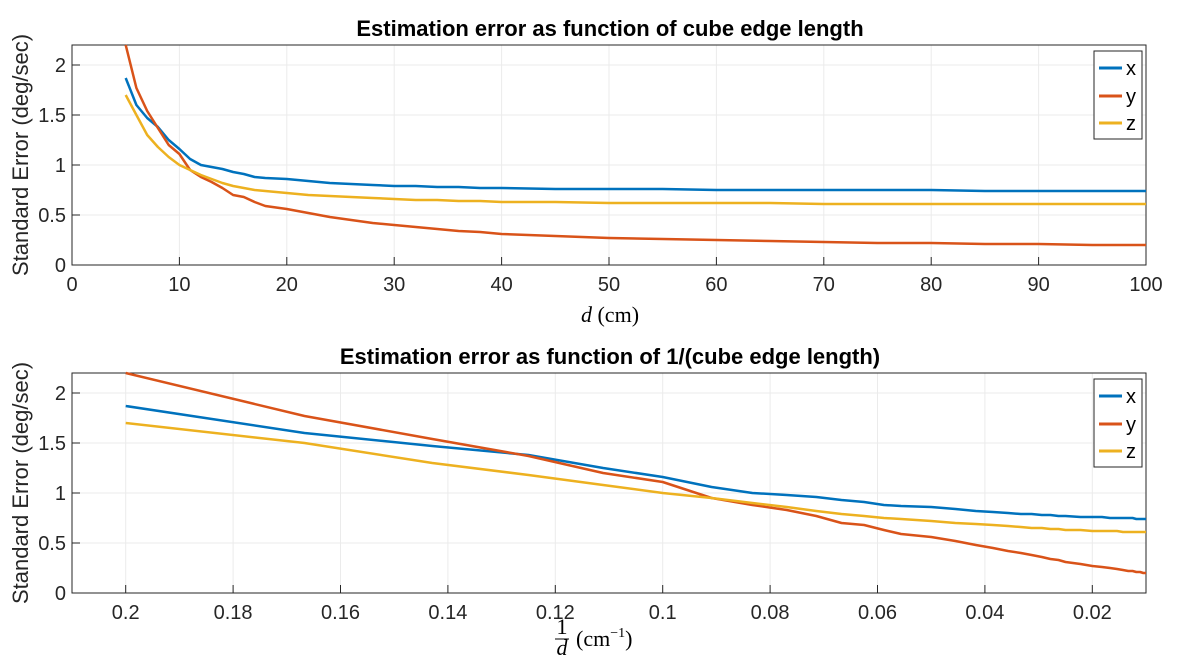 The width and height of the screenshot is (1196, 661). I want to click on top-y-axis-label: Standard Error (deg/sec), so click(20, 155).